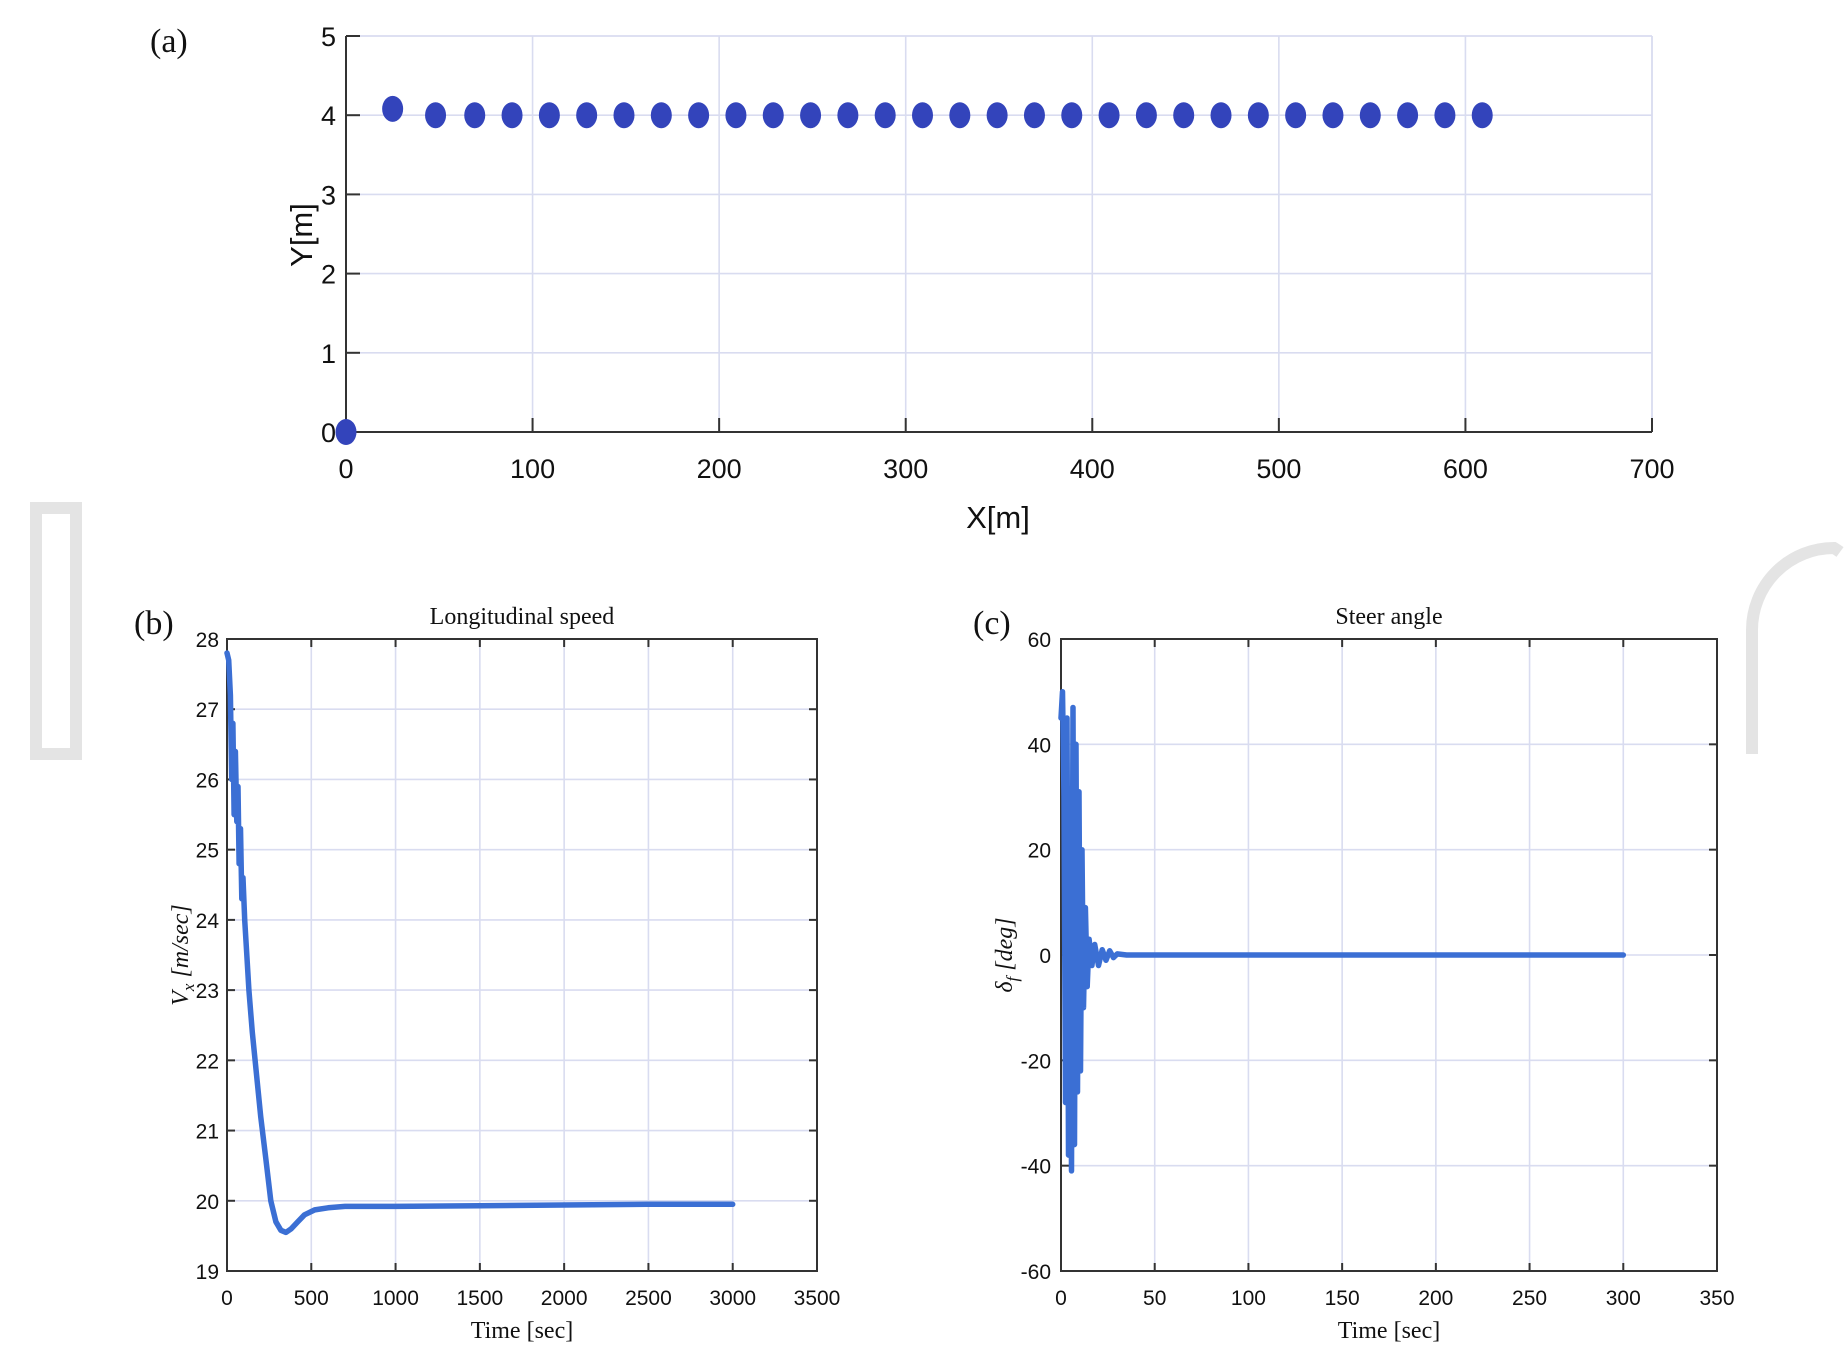 The image size is (1846, 1370). What do you see at coordinates (328, 275) in the screenshot?
I see `a-ytick-label-2: 2` at bounding box center [328, 275].